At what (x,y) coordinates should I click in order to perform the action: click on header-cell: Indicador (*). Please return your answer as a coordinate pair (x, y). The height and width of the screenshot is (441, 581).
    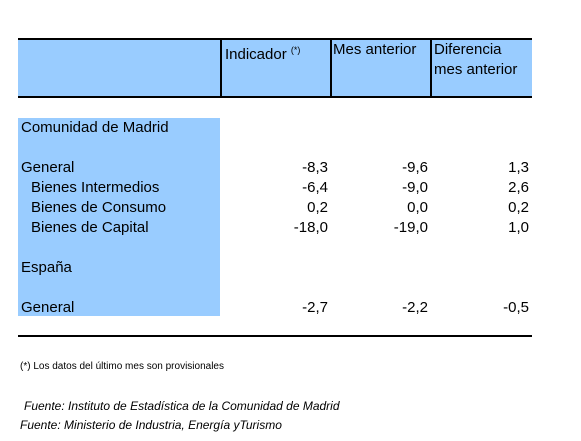
    Looking at the image, I should click on (262, 52).